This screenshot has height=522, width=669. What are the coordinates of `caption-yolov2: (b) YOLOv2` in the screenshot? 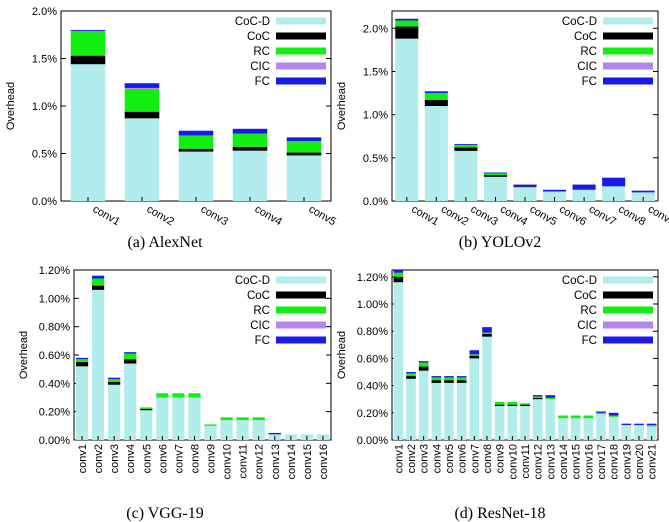 It's located at (500, 242).